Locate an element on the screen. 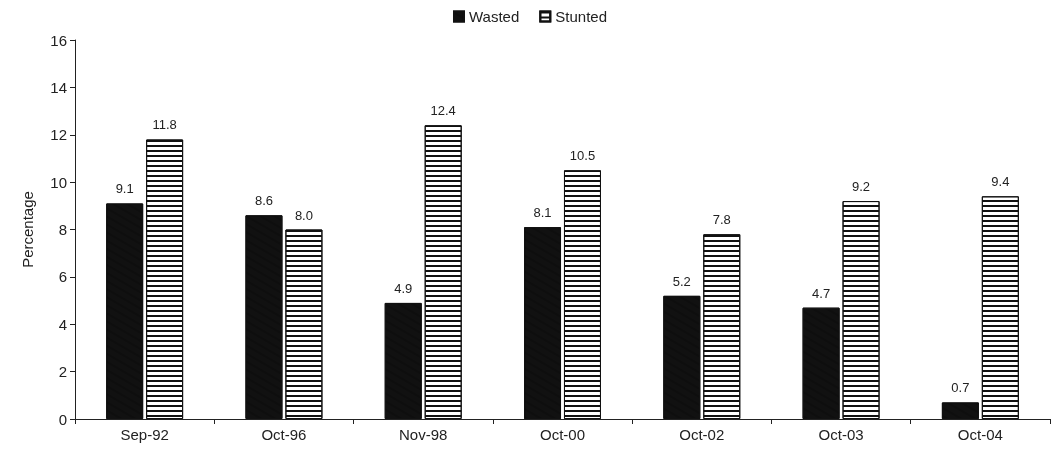  x-tick-label: Oct-00 is located at coordinates (562, 434).